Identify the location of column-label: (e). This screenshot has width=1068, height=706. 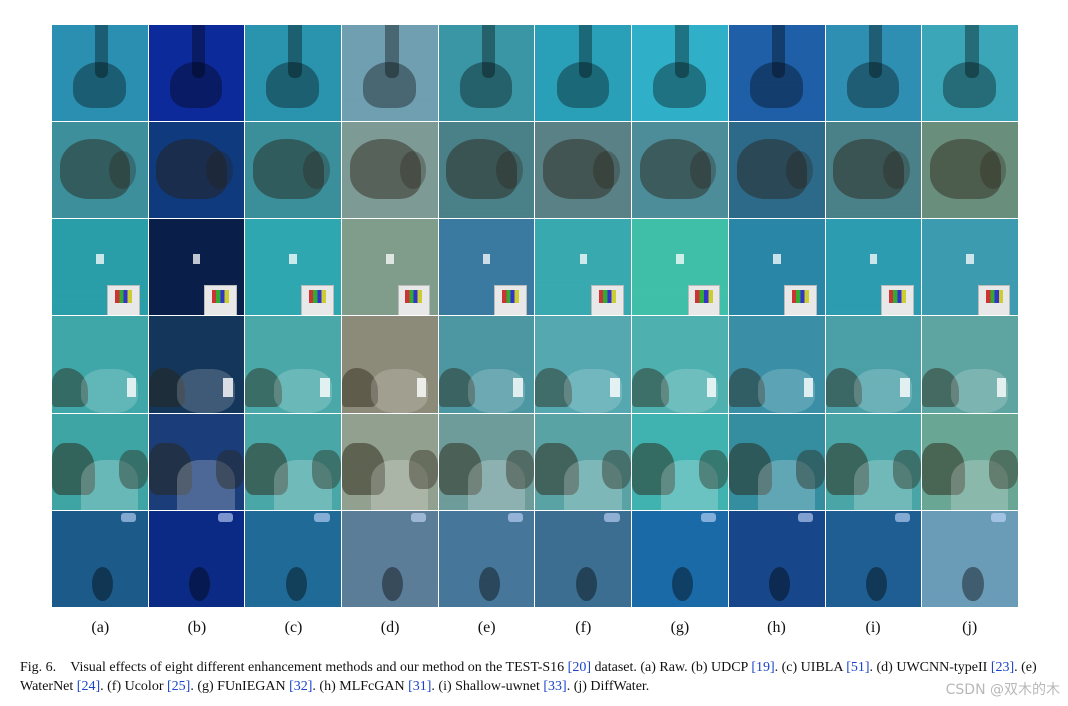
(486, 627).